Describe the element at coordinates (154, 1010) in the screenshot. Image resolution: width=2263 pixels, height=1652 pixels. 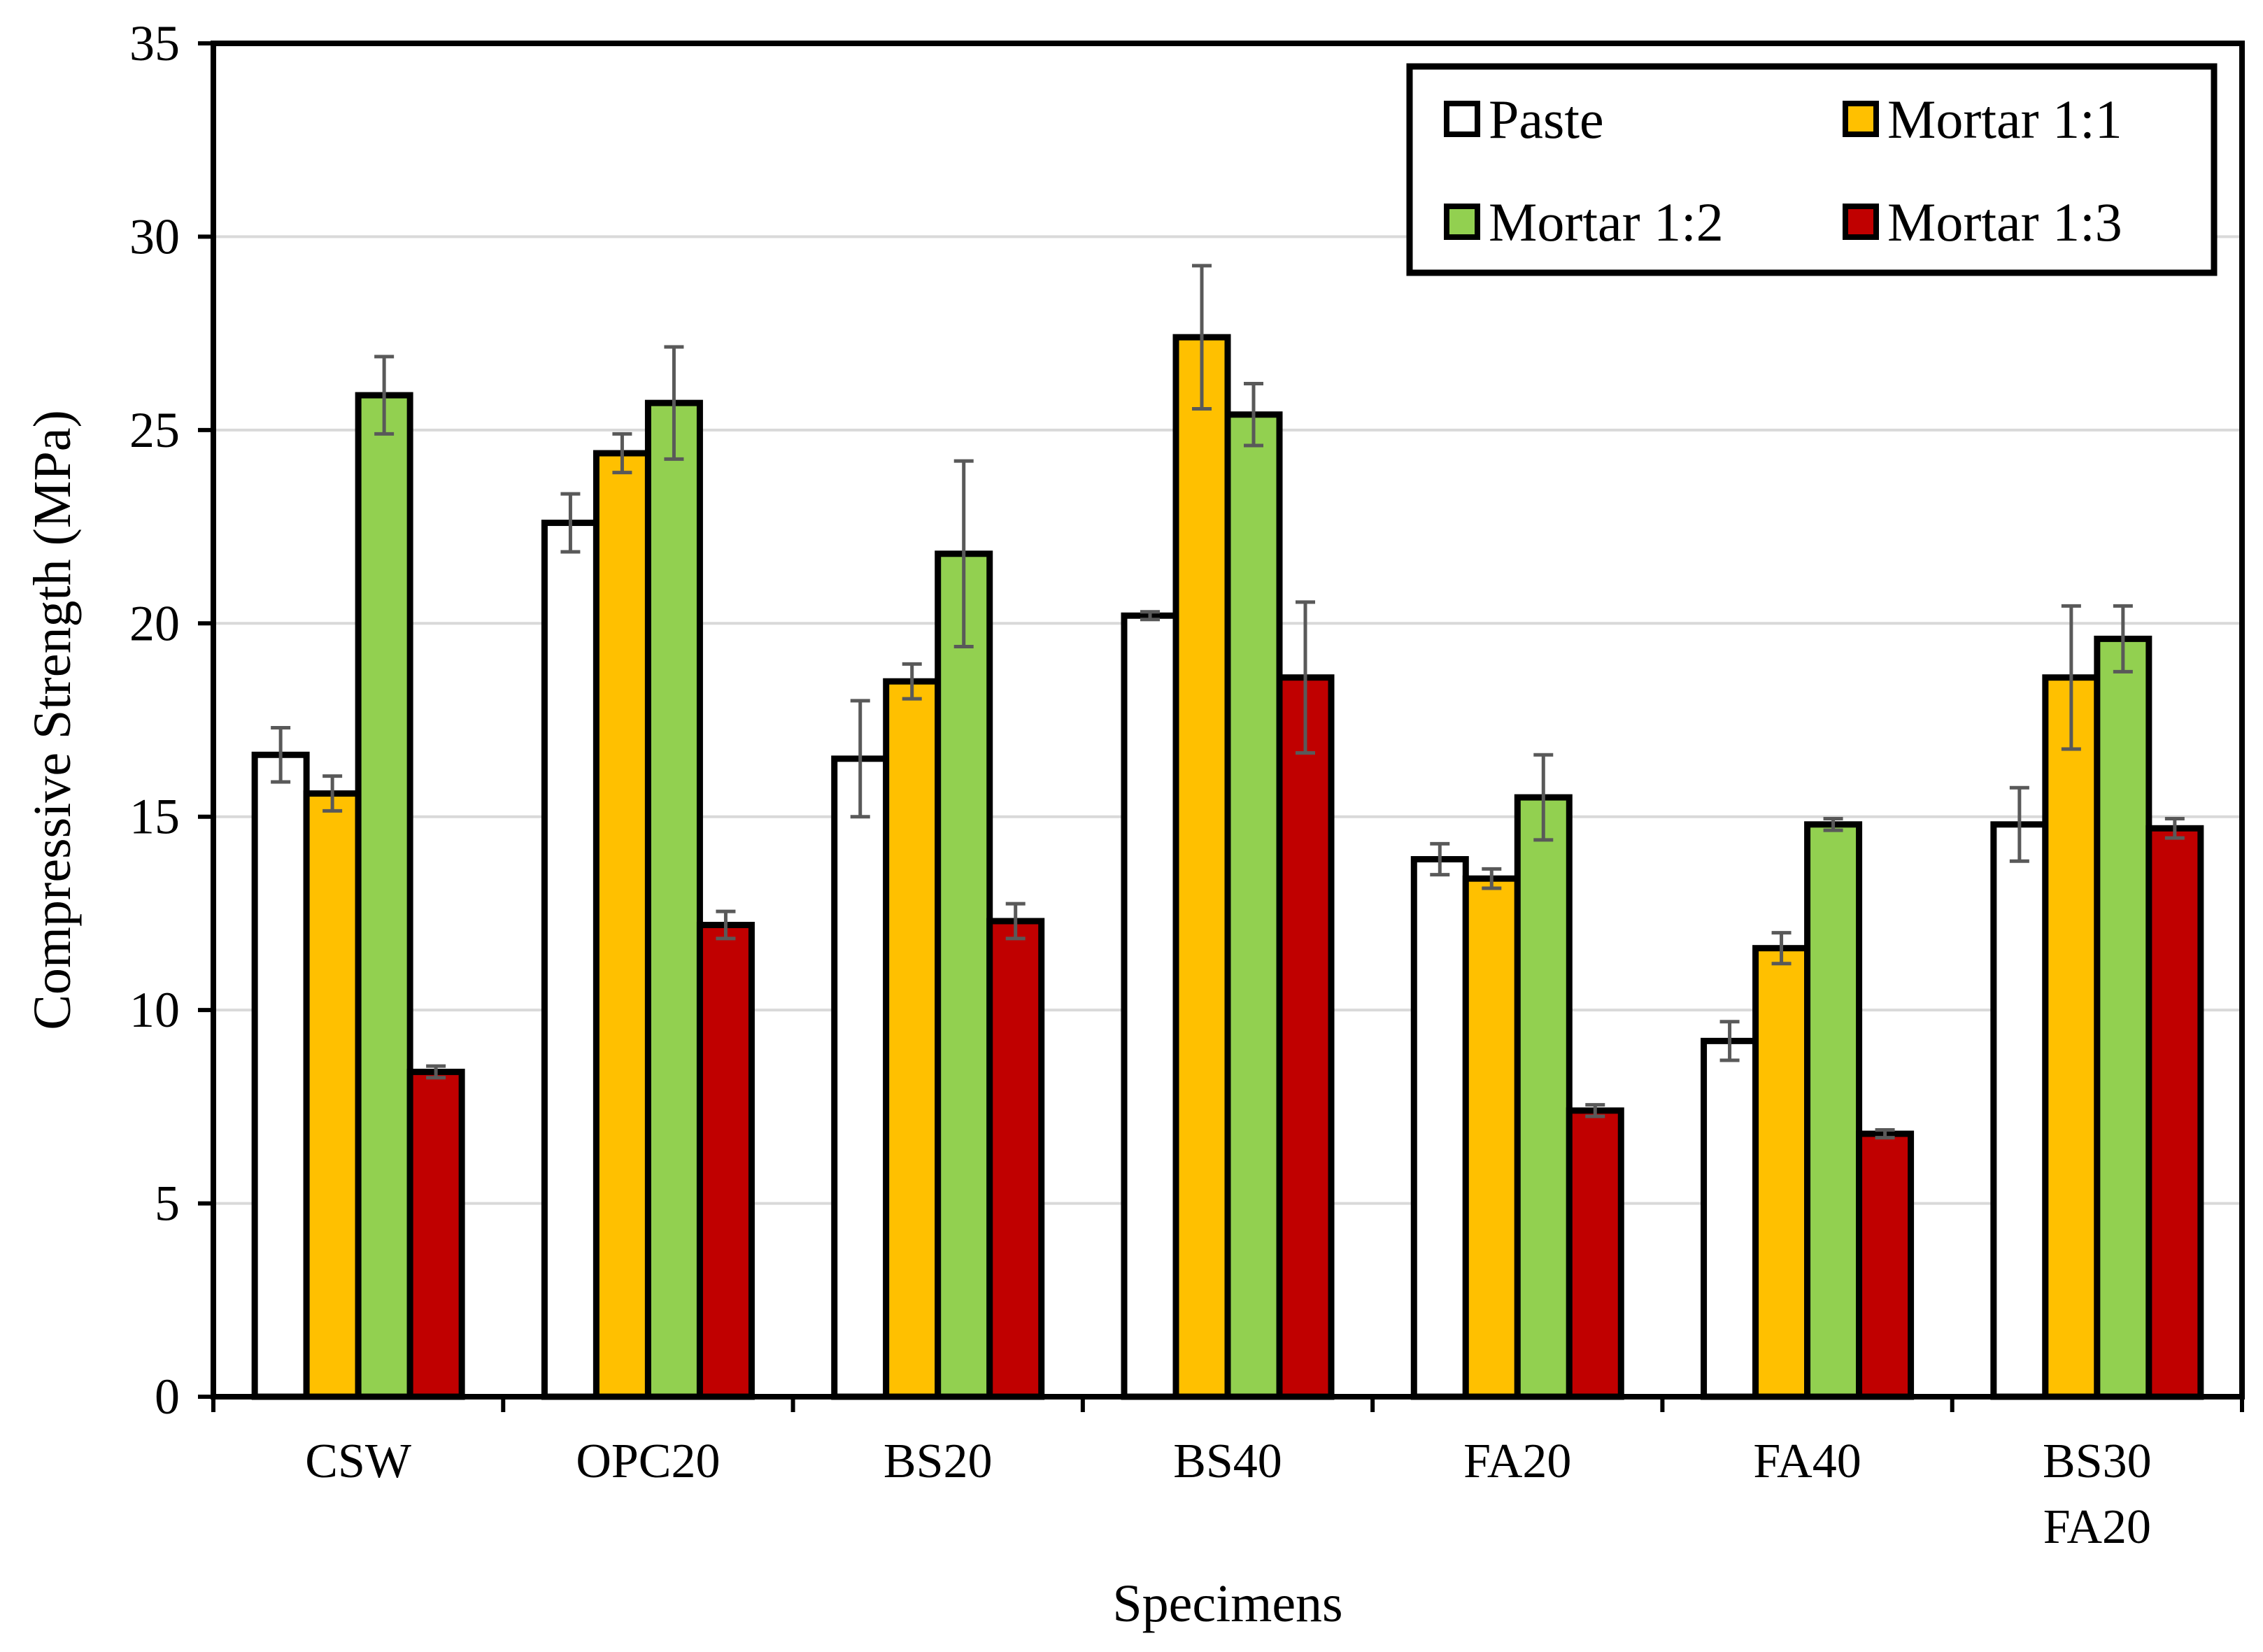
I see `y-tick-label: 10` at that location.